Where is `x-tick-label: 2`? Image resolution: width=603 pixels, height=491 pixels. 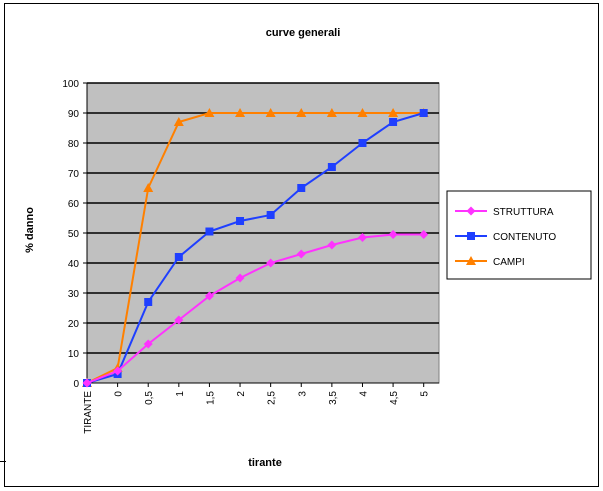 x-tick-label: 2 is located at coordinates (241, 394).